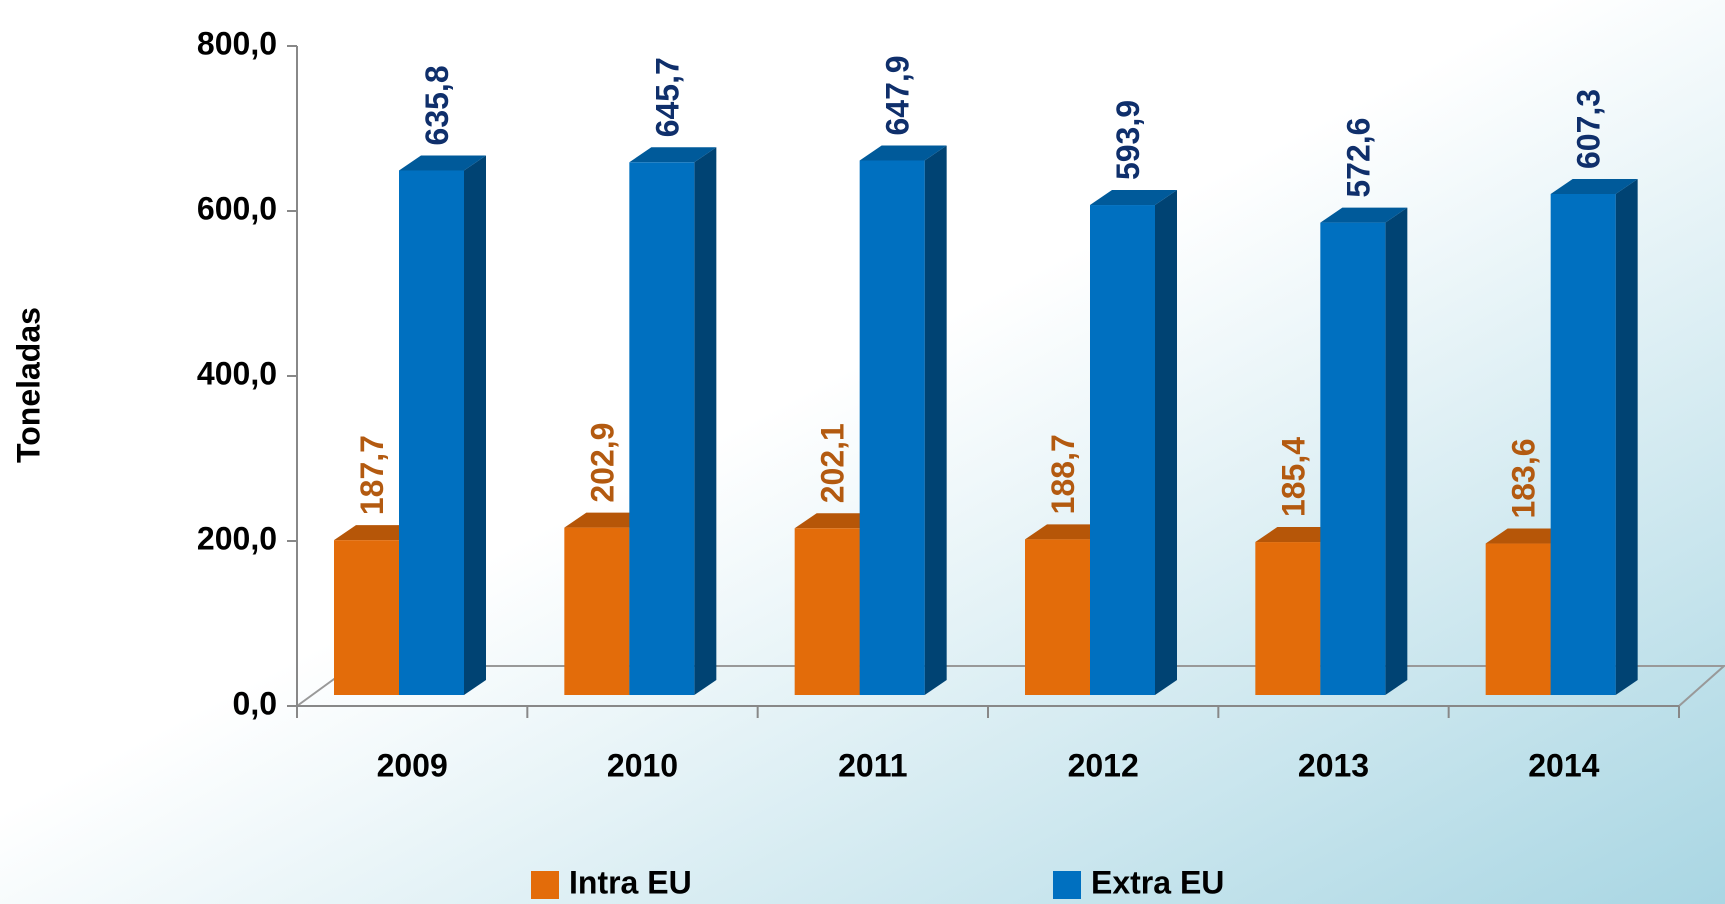 The width and height of the screenshot is (1725, 904). Describe the element at coordinates (1063, 474) in the screenshot. I see `value-label: 188,7` at that location.